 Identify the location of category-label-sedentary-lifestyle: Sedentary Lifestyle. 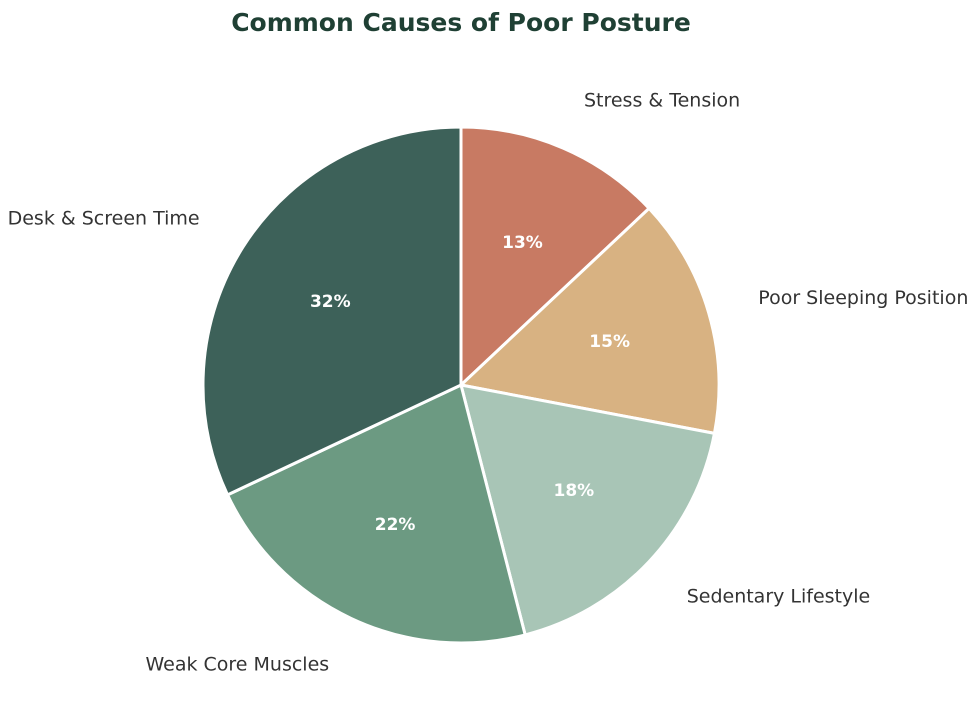
(779, 596).